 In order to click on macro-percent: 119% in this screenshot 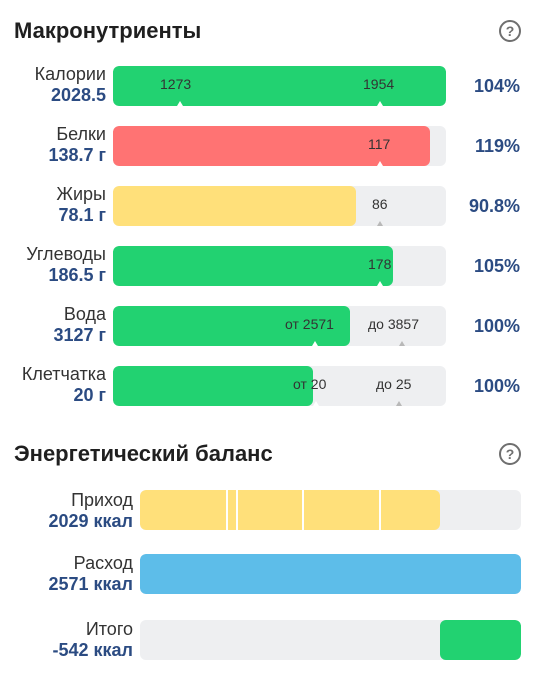, I will do `click(497, 146)`.